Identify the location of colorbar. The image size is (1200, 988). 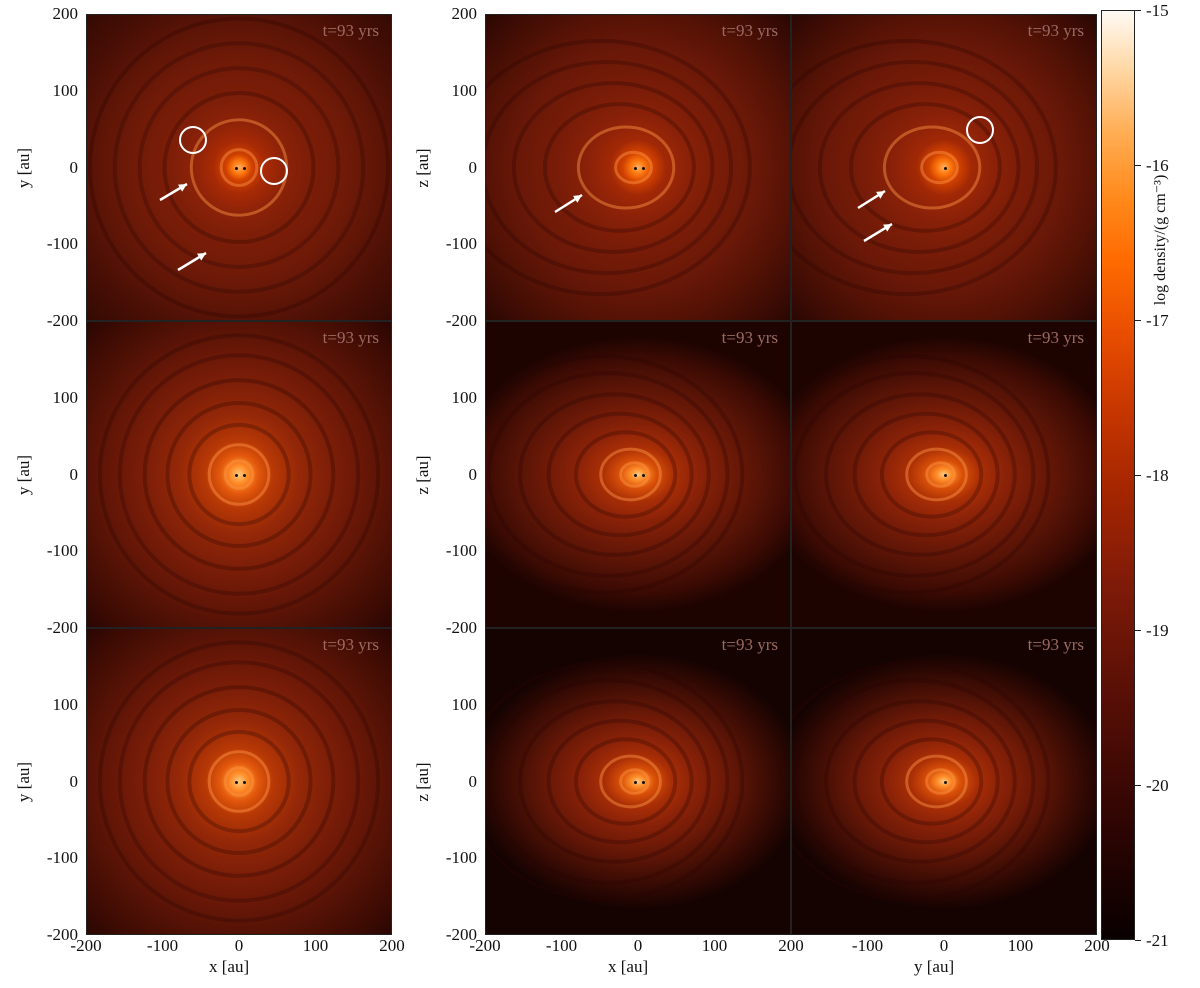
(1118, 475).